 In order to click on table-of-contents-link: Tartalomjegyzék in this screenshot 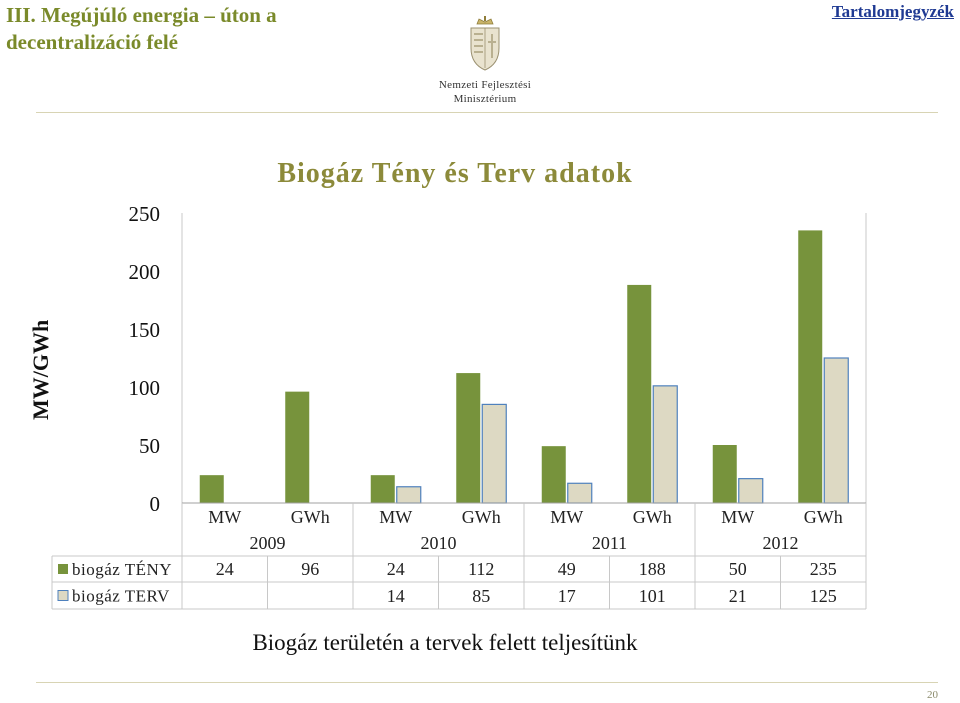, I will do `click(892, 11)`.